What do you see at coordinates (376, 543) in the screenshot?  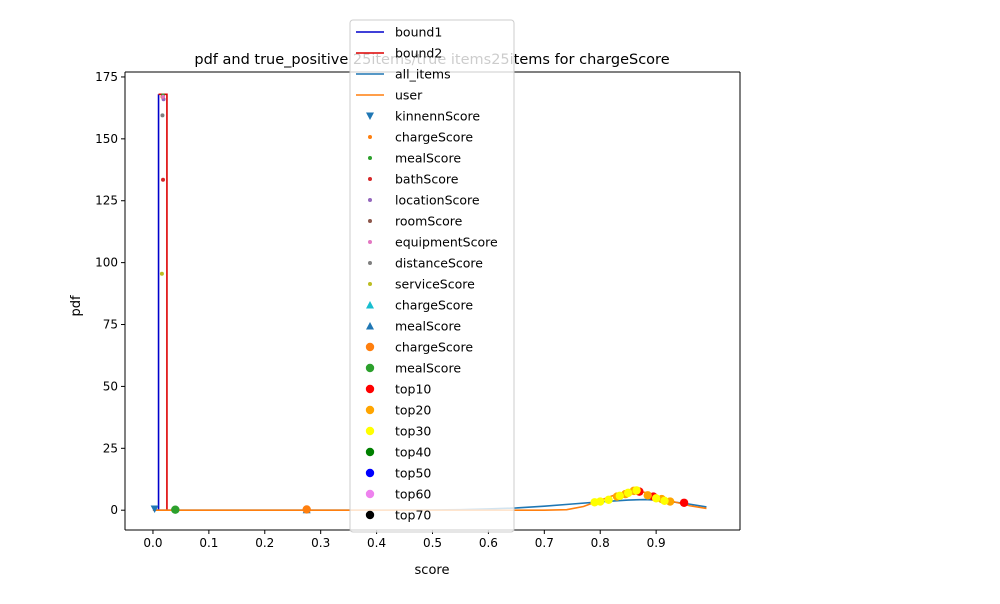 I see `x-tick-label: 0.4` at bounding box center [376, 543].